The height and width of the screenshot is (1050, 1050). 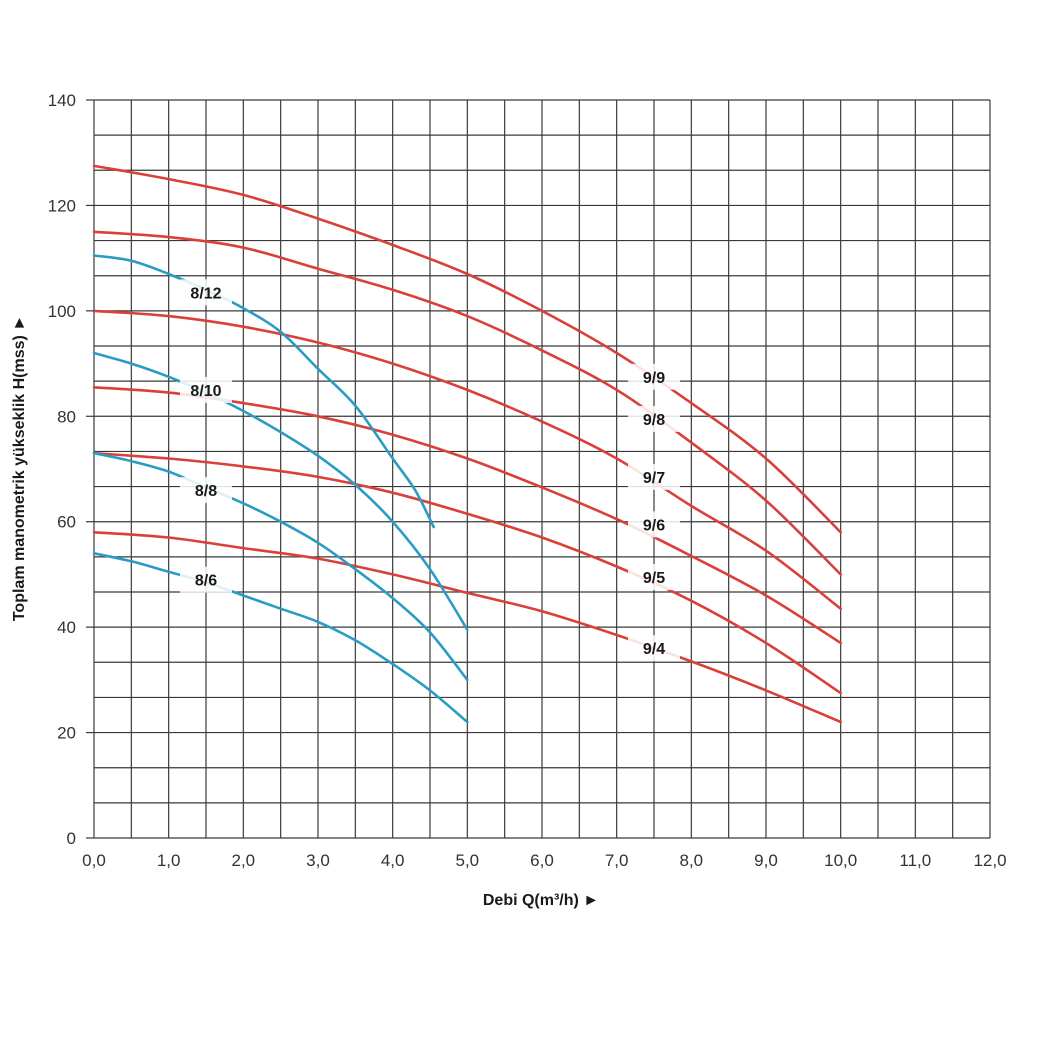 I want to click on x-tick-label: 7,0, so click(x=617, y=860).